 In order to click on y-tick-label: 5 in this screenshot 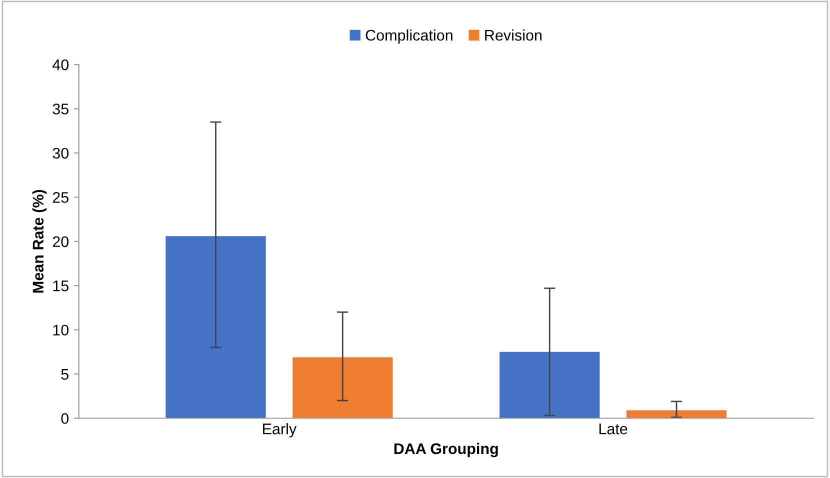, I will do `click(64, 374)`.